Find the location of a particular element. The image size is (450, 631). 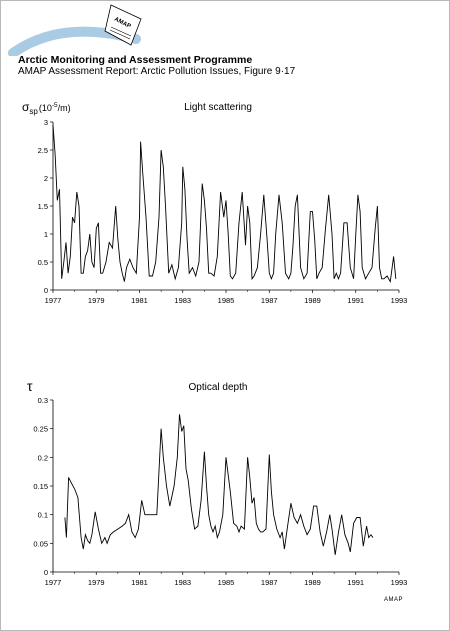

y-tick-label: 0.5 is located at coordinates (43, 262).